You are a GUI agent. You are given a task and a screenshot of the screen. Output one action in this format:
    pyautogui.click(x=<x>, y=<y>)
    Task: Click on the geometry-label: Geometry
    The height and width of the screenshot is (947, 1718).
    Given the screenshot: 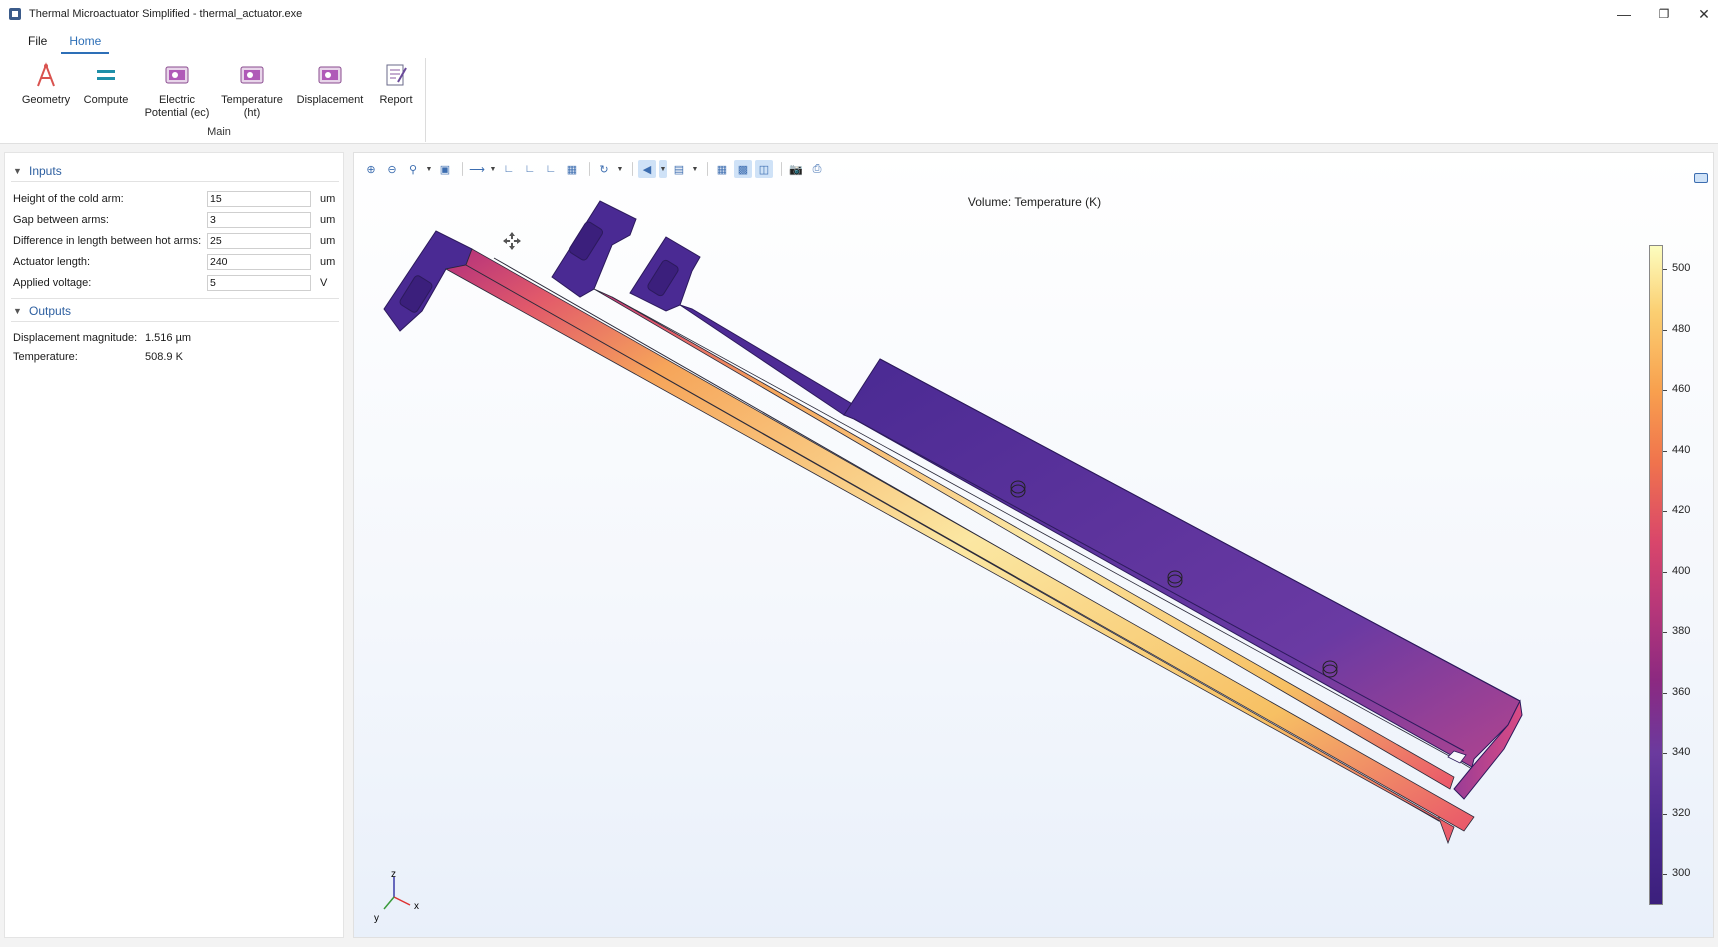 What is the action you would take?
    pyautogui.click(x=46, y=100)
    